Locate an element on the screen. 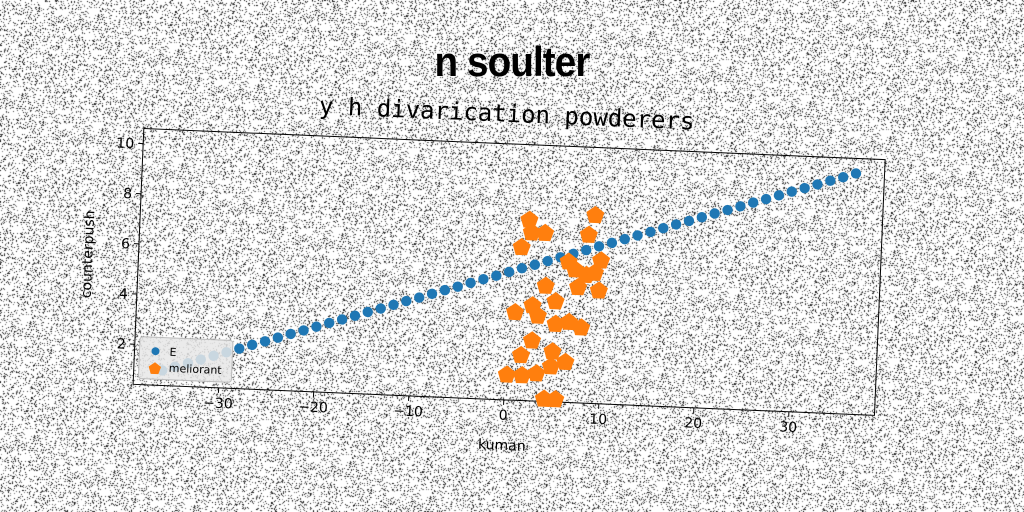 Image resolution: width=1024 pixels, height=512 pixels. y-tick-label: 2 is located at coordinates (121, 344).